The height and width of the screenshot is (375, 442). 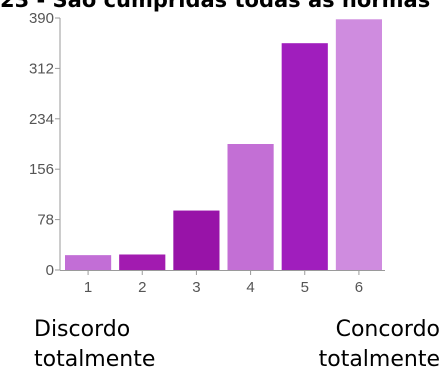 I want to click on x-tick-label: 5, so click(x=305, y=287).